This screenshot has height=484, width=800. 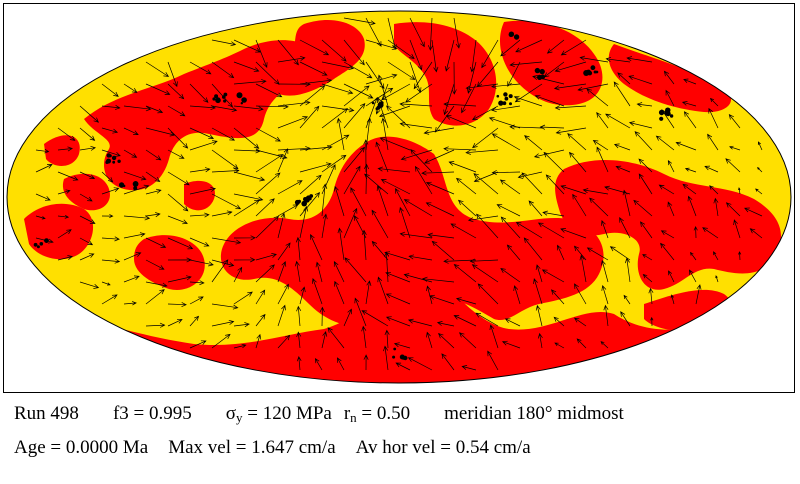 I want to click on caption-age: Age = 0.0000 Ma, so click(x=81, y=447).